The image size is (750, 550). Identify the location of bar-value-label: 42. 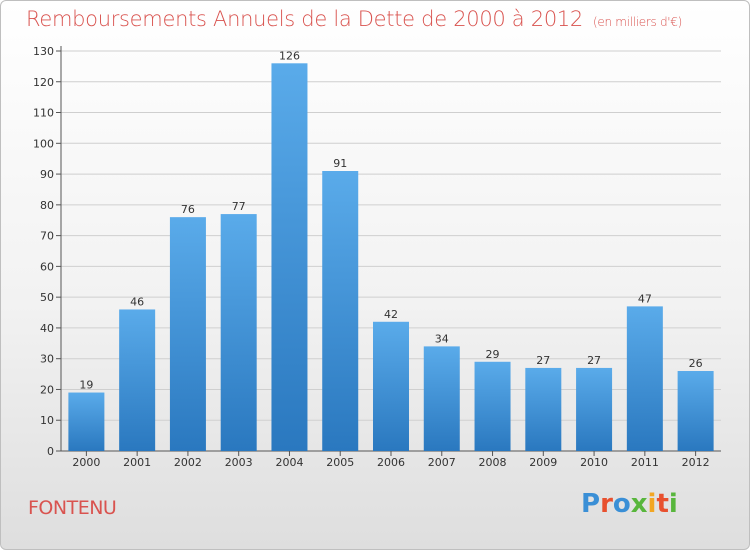
(391, 314).